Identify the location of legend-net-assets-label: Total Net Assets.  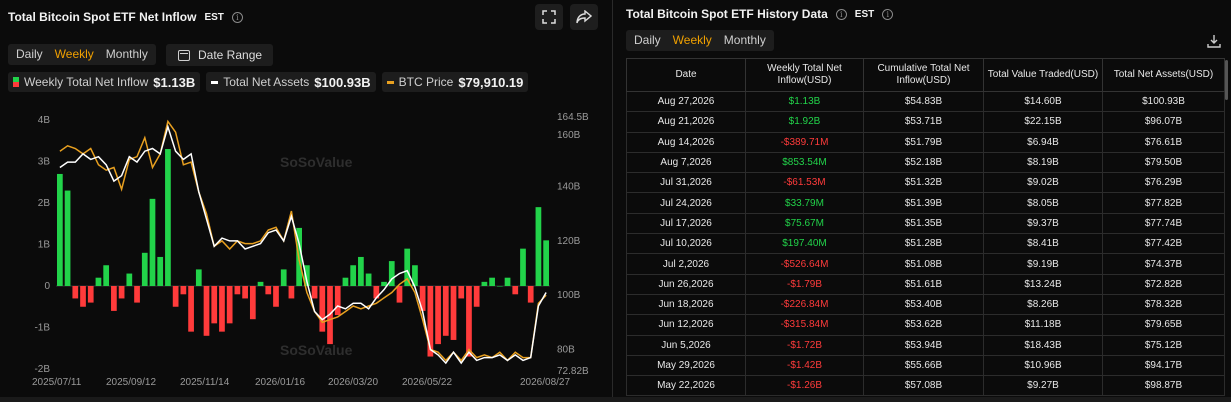
(266, 82).